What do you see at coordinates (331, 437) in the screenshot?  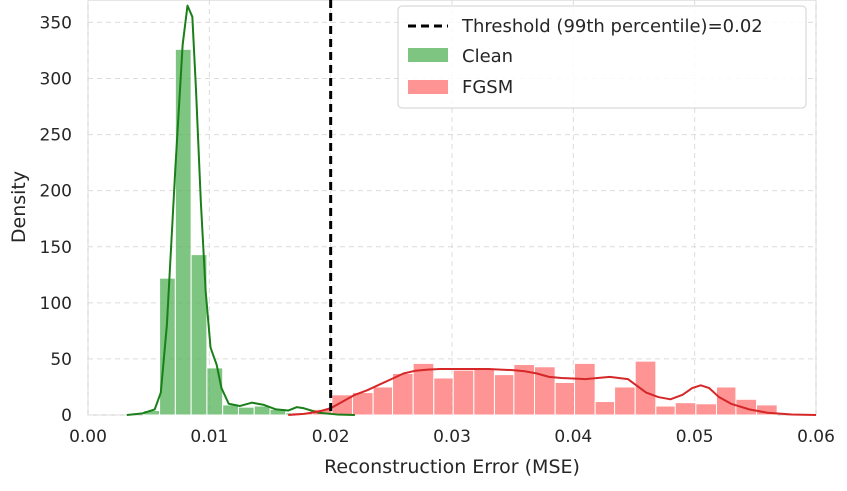 I see `x-tick-label: 0.02` at bounding box center [331, 437].